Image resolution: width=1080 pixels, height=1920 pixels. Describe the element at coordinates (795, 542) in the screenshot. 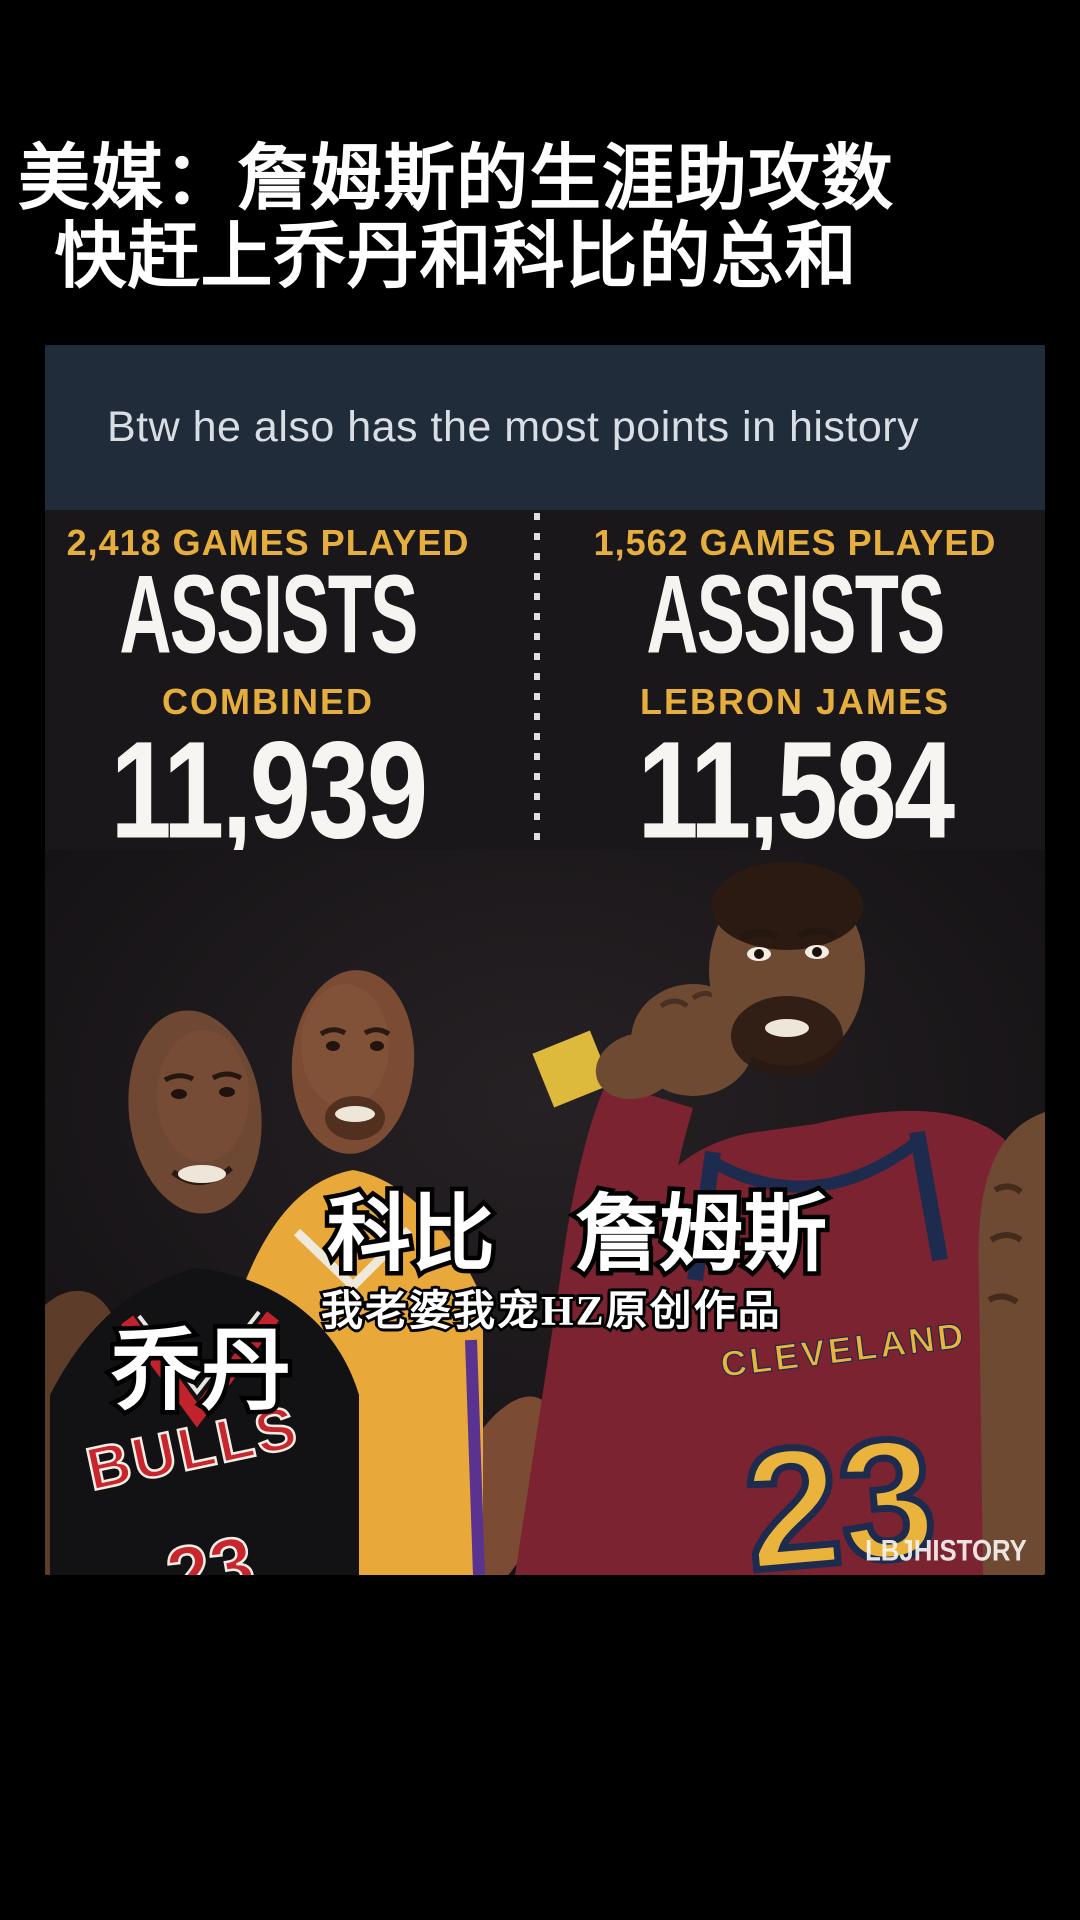

I see `games-played-lebron: 1,562 GAMES PLAYED` at that location.